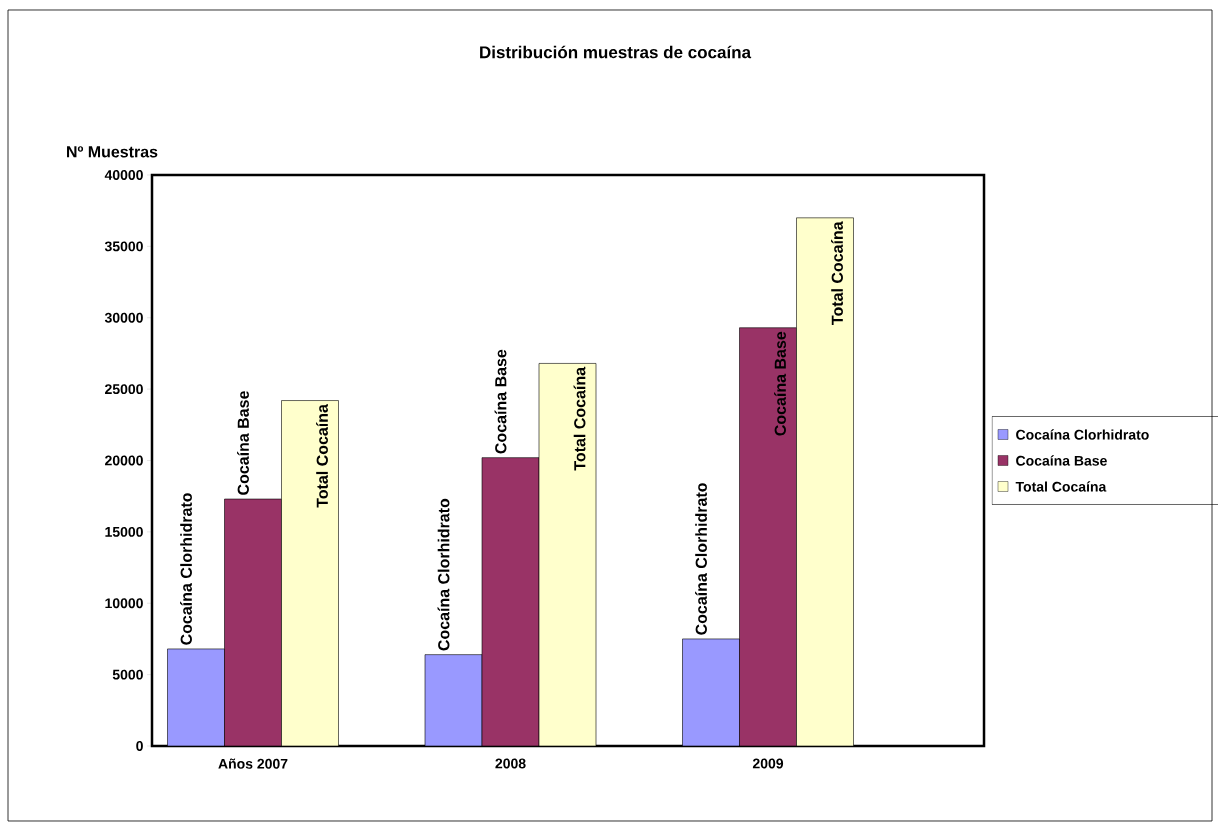 The width and height of the screenshot is (1218, 825). I want to click on y-tick-label: 20000, so click(124, 460).